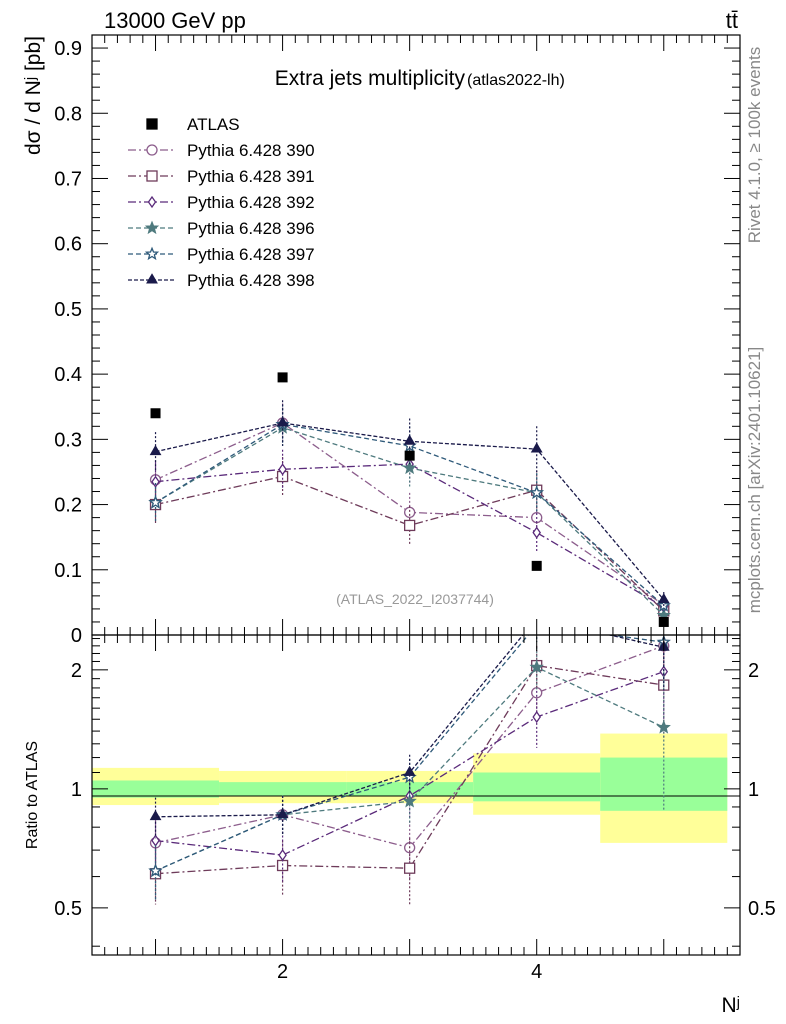 Image resolution: width=786 pixels, height=1024 pixels. What do you see at coordinates (68, 571) in the screenshot?
I see `y-tick-label: 0.1` at bounding box center [68, 571].